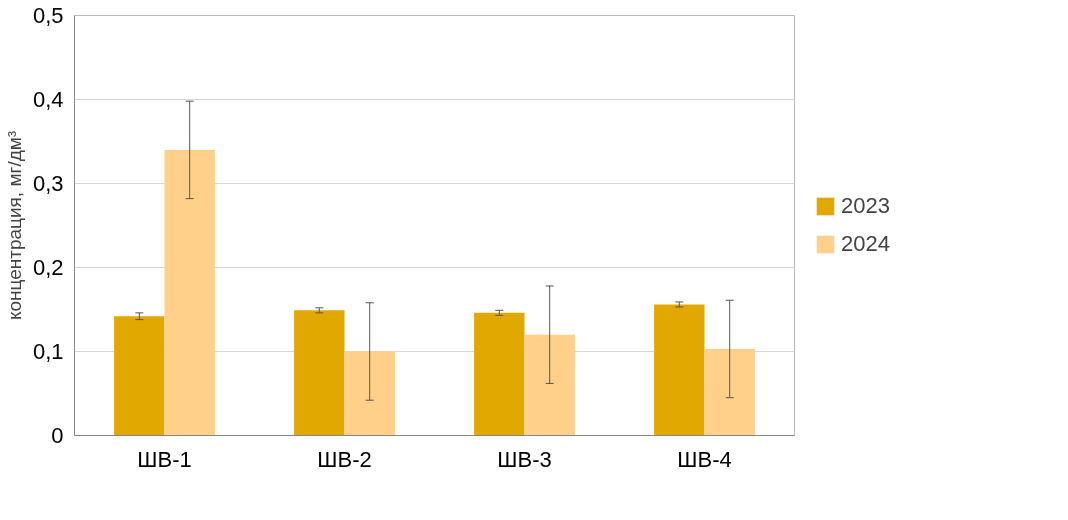 The width and height of the screenshot is (1068, 520). What do you see at coordinates (57, 435) in the screenshot?
I see `y-tick-label: 0` at bounding box center [57, 435].